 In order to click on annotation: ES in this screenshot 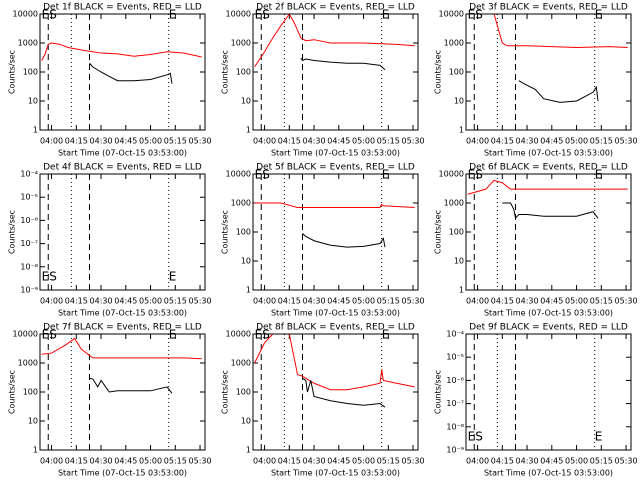, I will do `click(475, 437)`.